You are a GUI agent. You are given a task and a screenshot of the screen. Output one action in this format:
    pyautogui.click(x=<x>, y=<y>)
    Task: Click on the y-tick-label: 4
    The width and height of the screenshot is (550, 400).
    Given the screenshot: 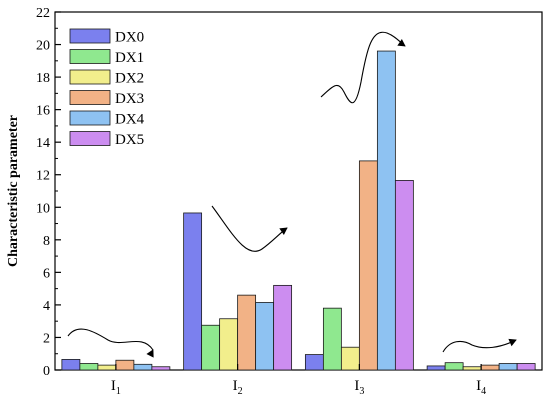 What is the action you would take?
    pyautogui.click(x=46, y=306)
    